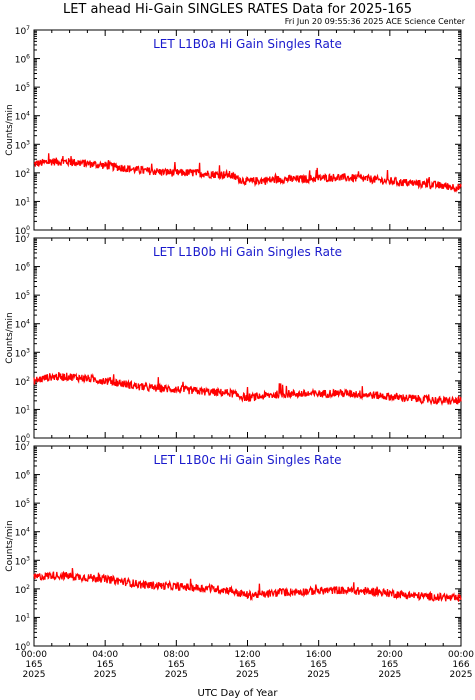 The image size is (475, 700). I want to click on x-tick-label: 12:00, so click(248, 655).